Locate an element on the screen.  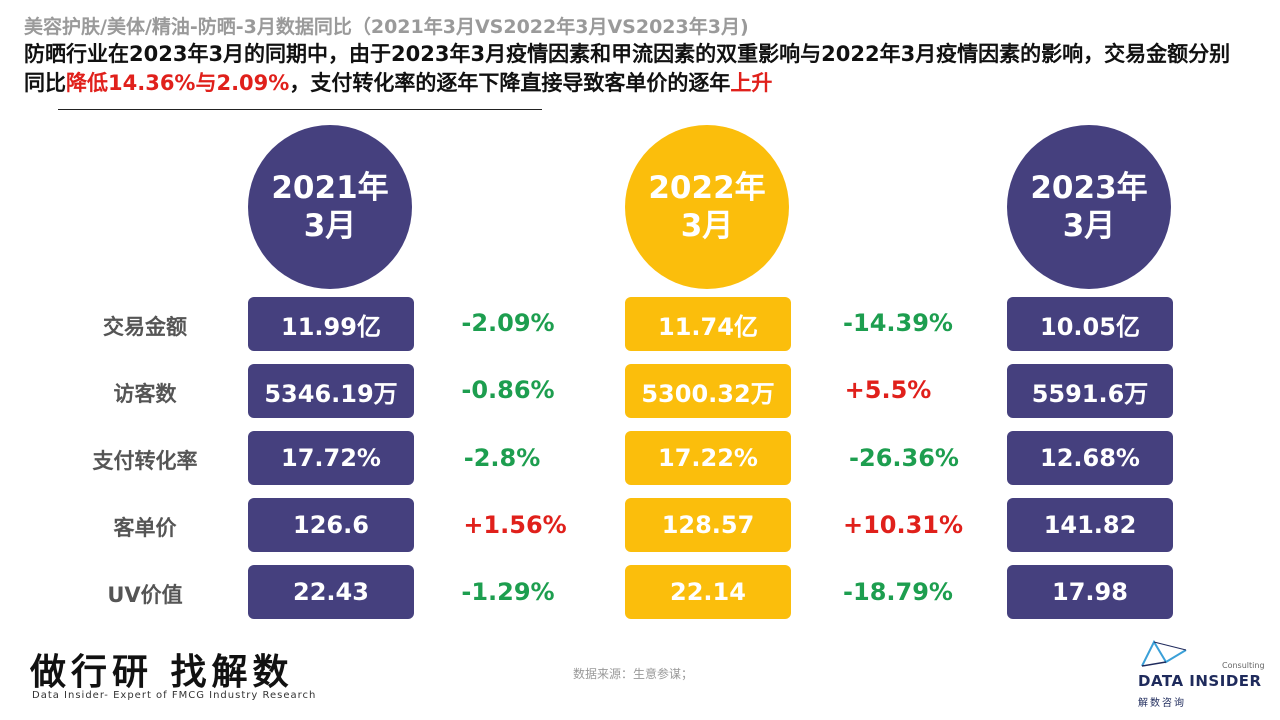
headline-divider is located at coordinates (300, 109).